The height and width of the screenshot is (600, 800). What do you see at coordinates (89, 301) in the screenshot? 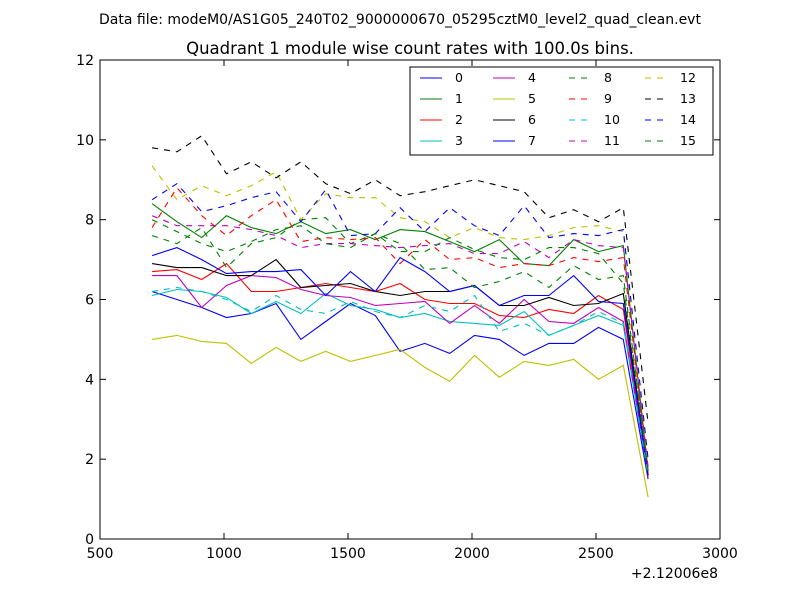
I see `y-tick-label: 6` at bounding box center [89, 301].